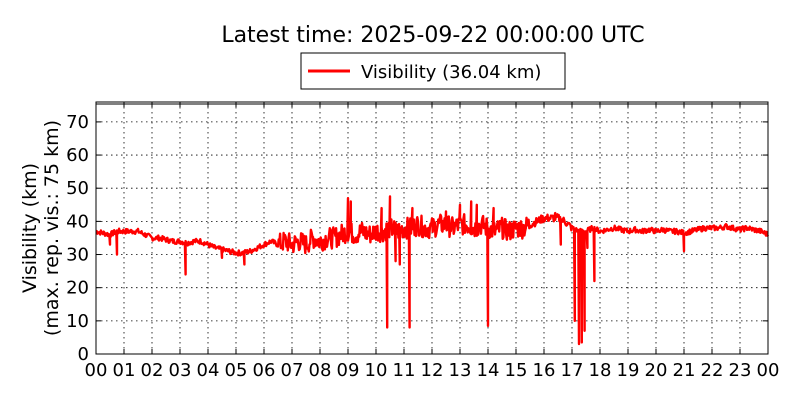 The height and width of the screenshot is (400, 800). Describe the element at coordinates (30, 228) in the screenshot. I see `y-axis-label-line-1: Visibility (km)` at that location.